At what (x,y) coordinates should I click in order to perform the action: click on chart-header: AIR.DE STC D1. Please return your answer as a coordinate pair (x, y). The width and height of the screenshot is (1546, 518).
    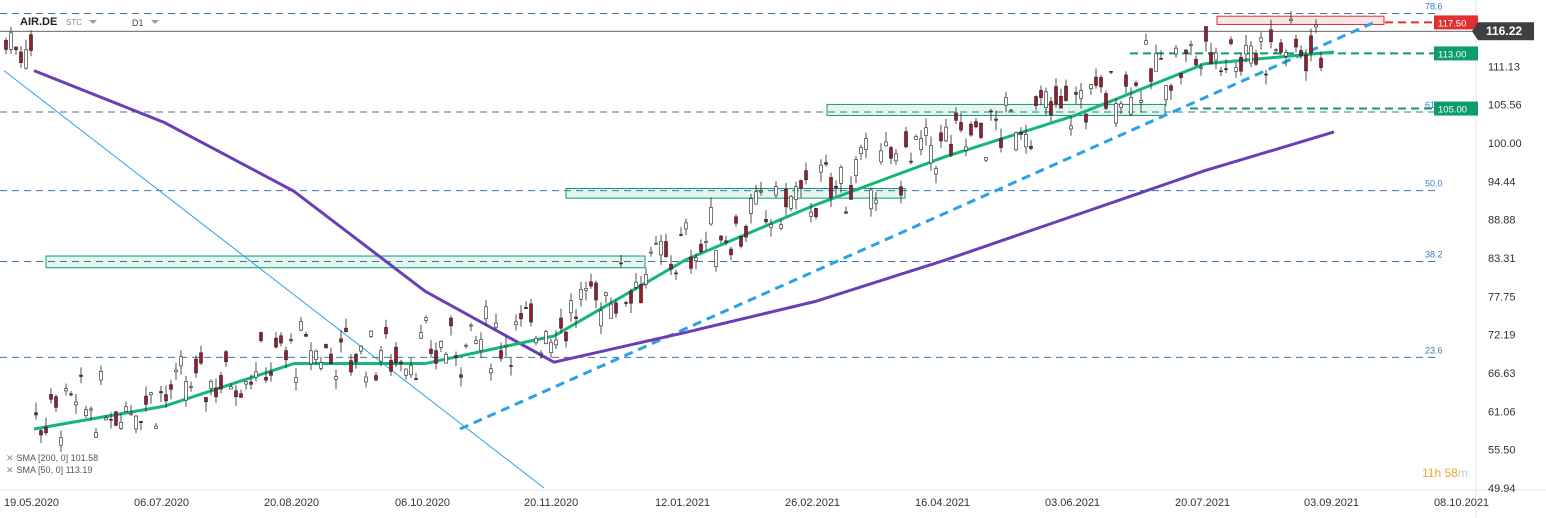
    Looking at the image, I should click on (280, 20).